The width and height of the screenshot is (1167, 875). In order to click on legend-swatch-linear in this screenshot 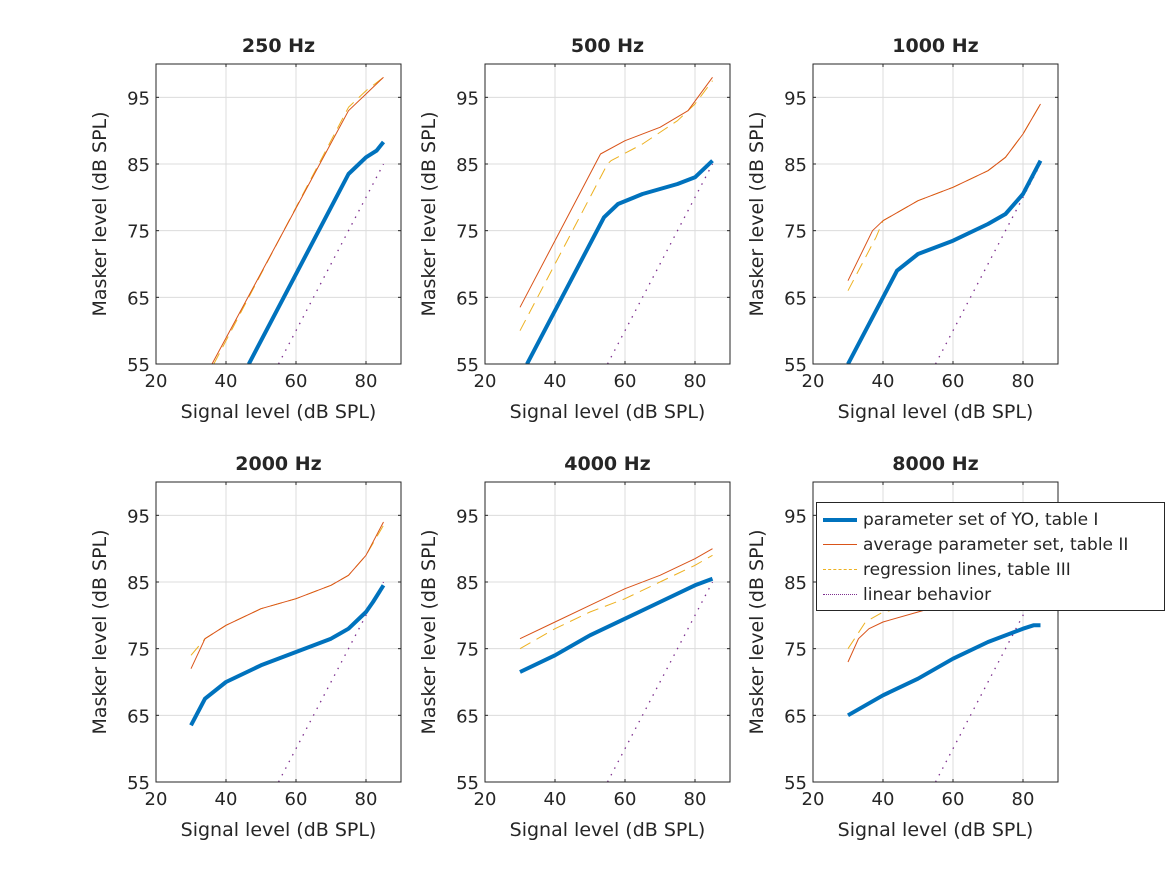, I will do `click(840, 594)`.